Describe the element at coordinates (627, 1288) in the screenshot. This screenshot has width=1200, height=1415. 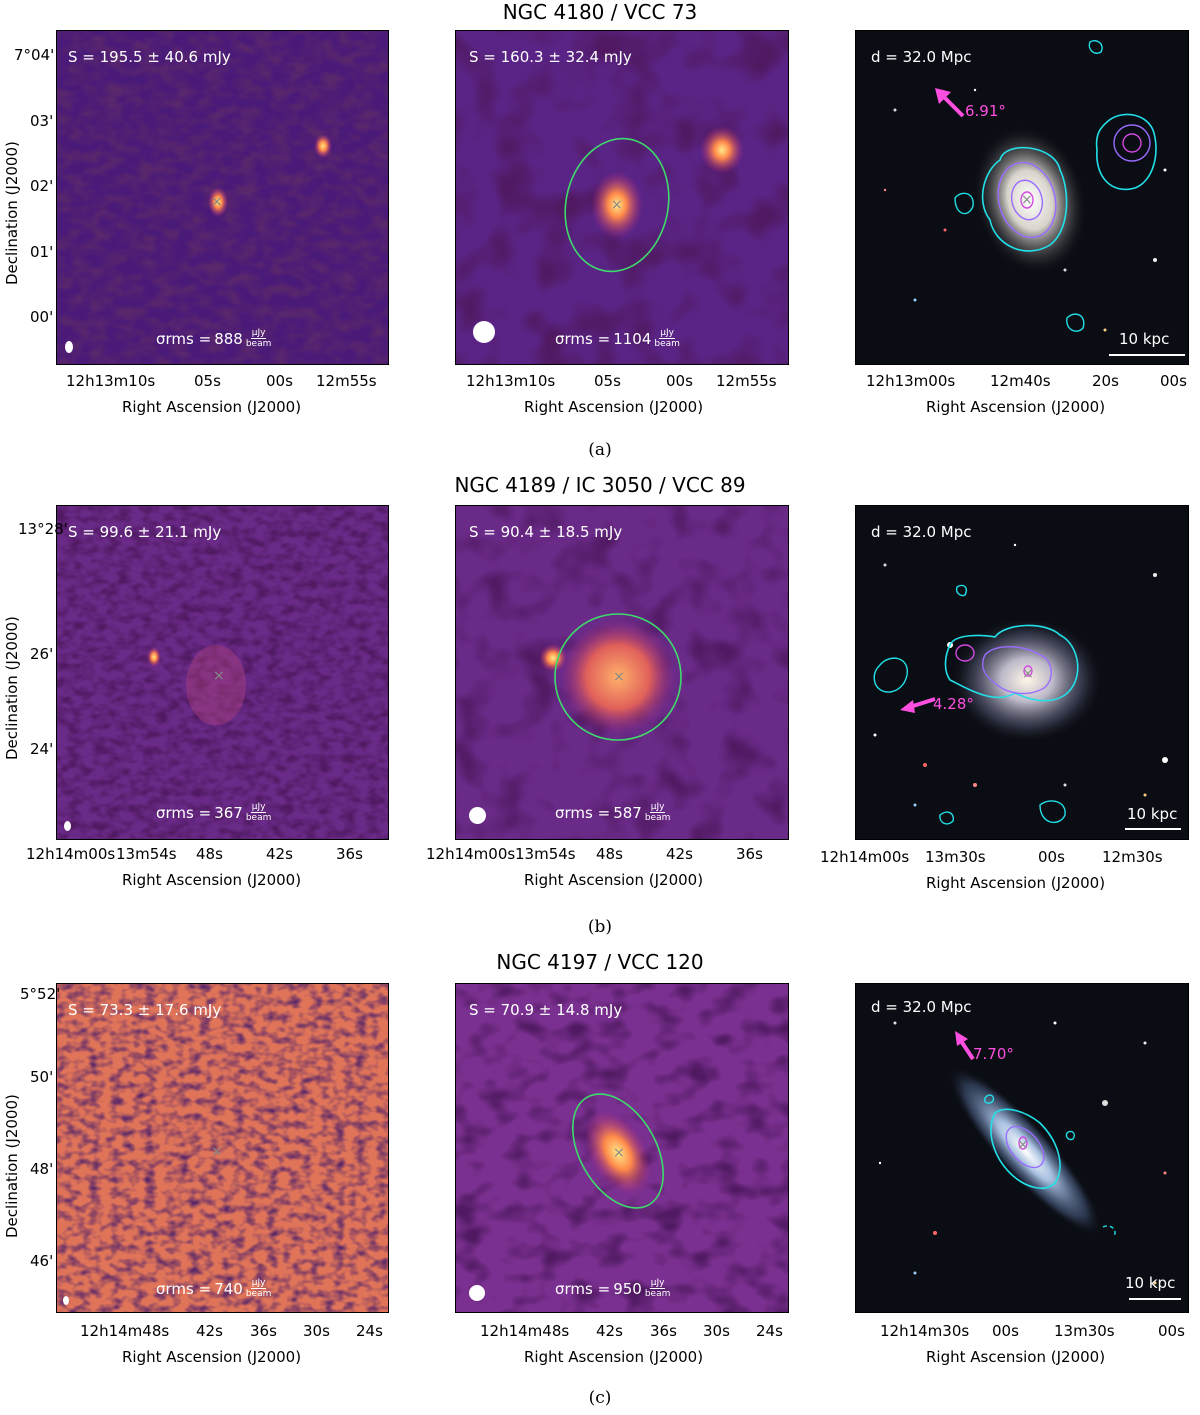
I see `sigma-value: 950` at that location.